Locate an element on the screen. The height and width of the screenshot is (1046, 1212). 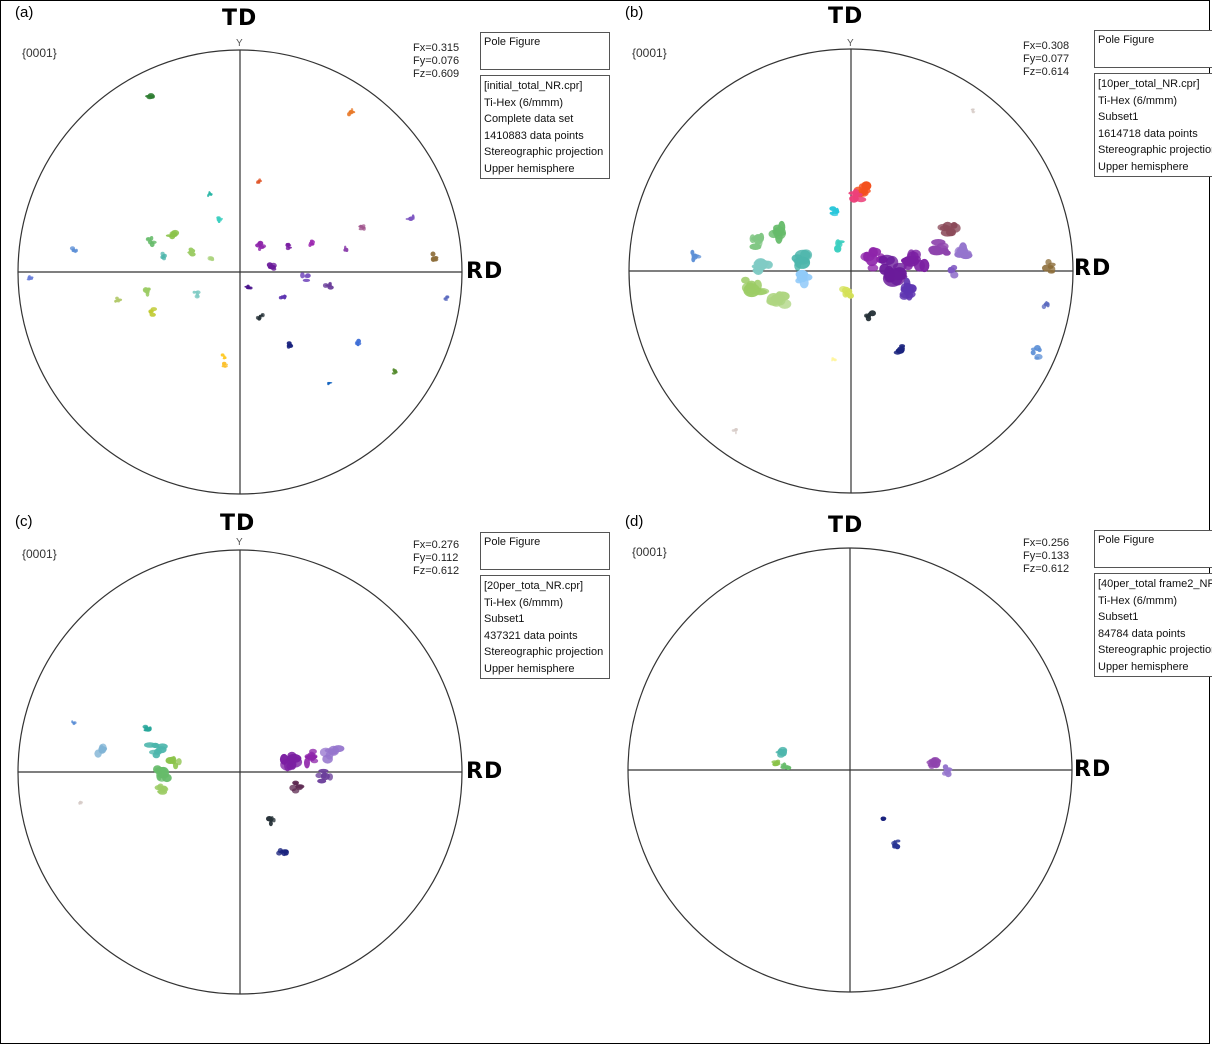
fy-value: Fy=0.133 is located at coordinates (1046, 556).